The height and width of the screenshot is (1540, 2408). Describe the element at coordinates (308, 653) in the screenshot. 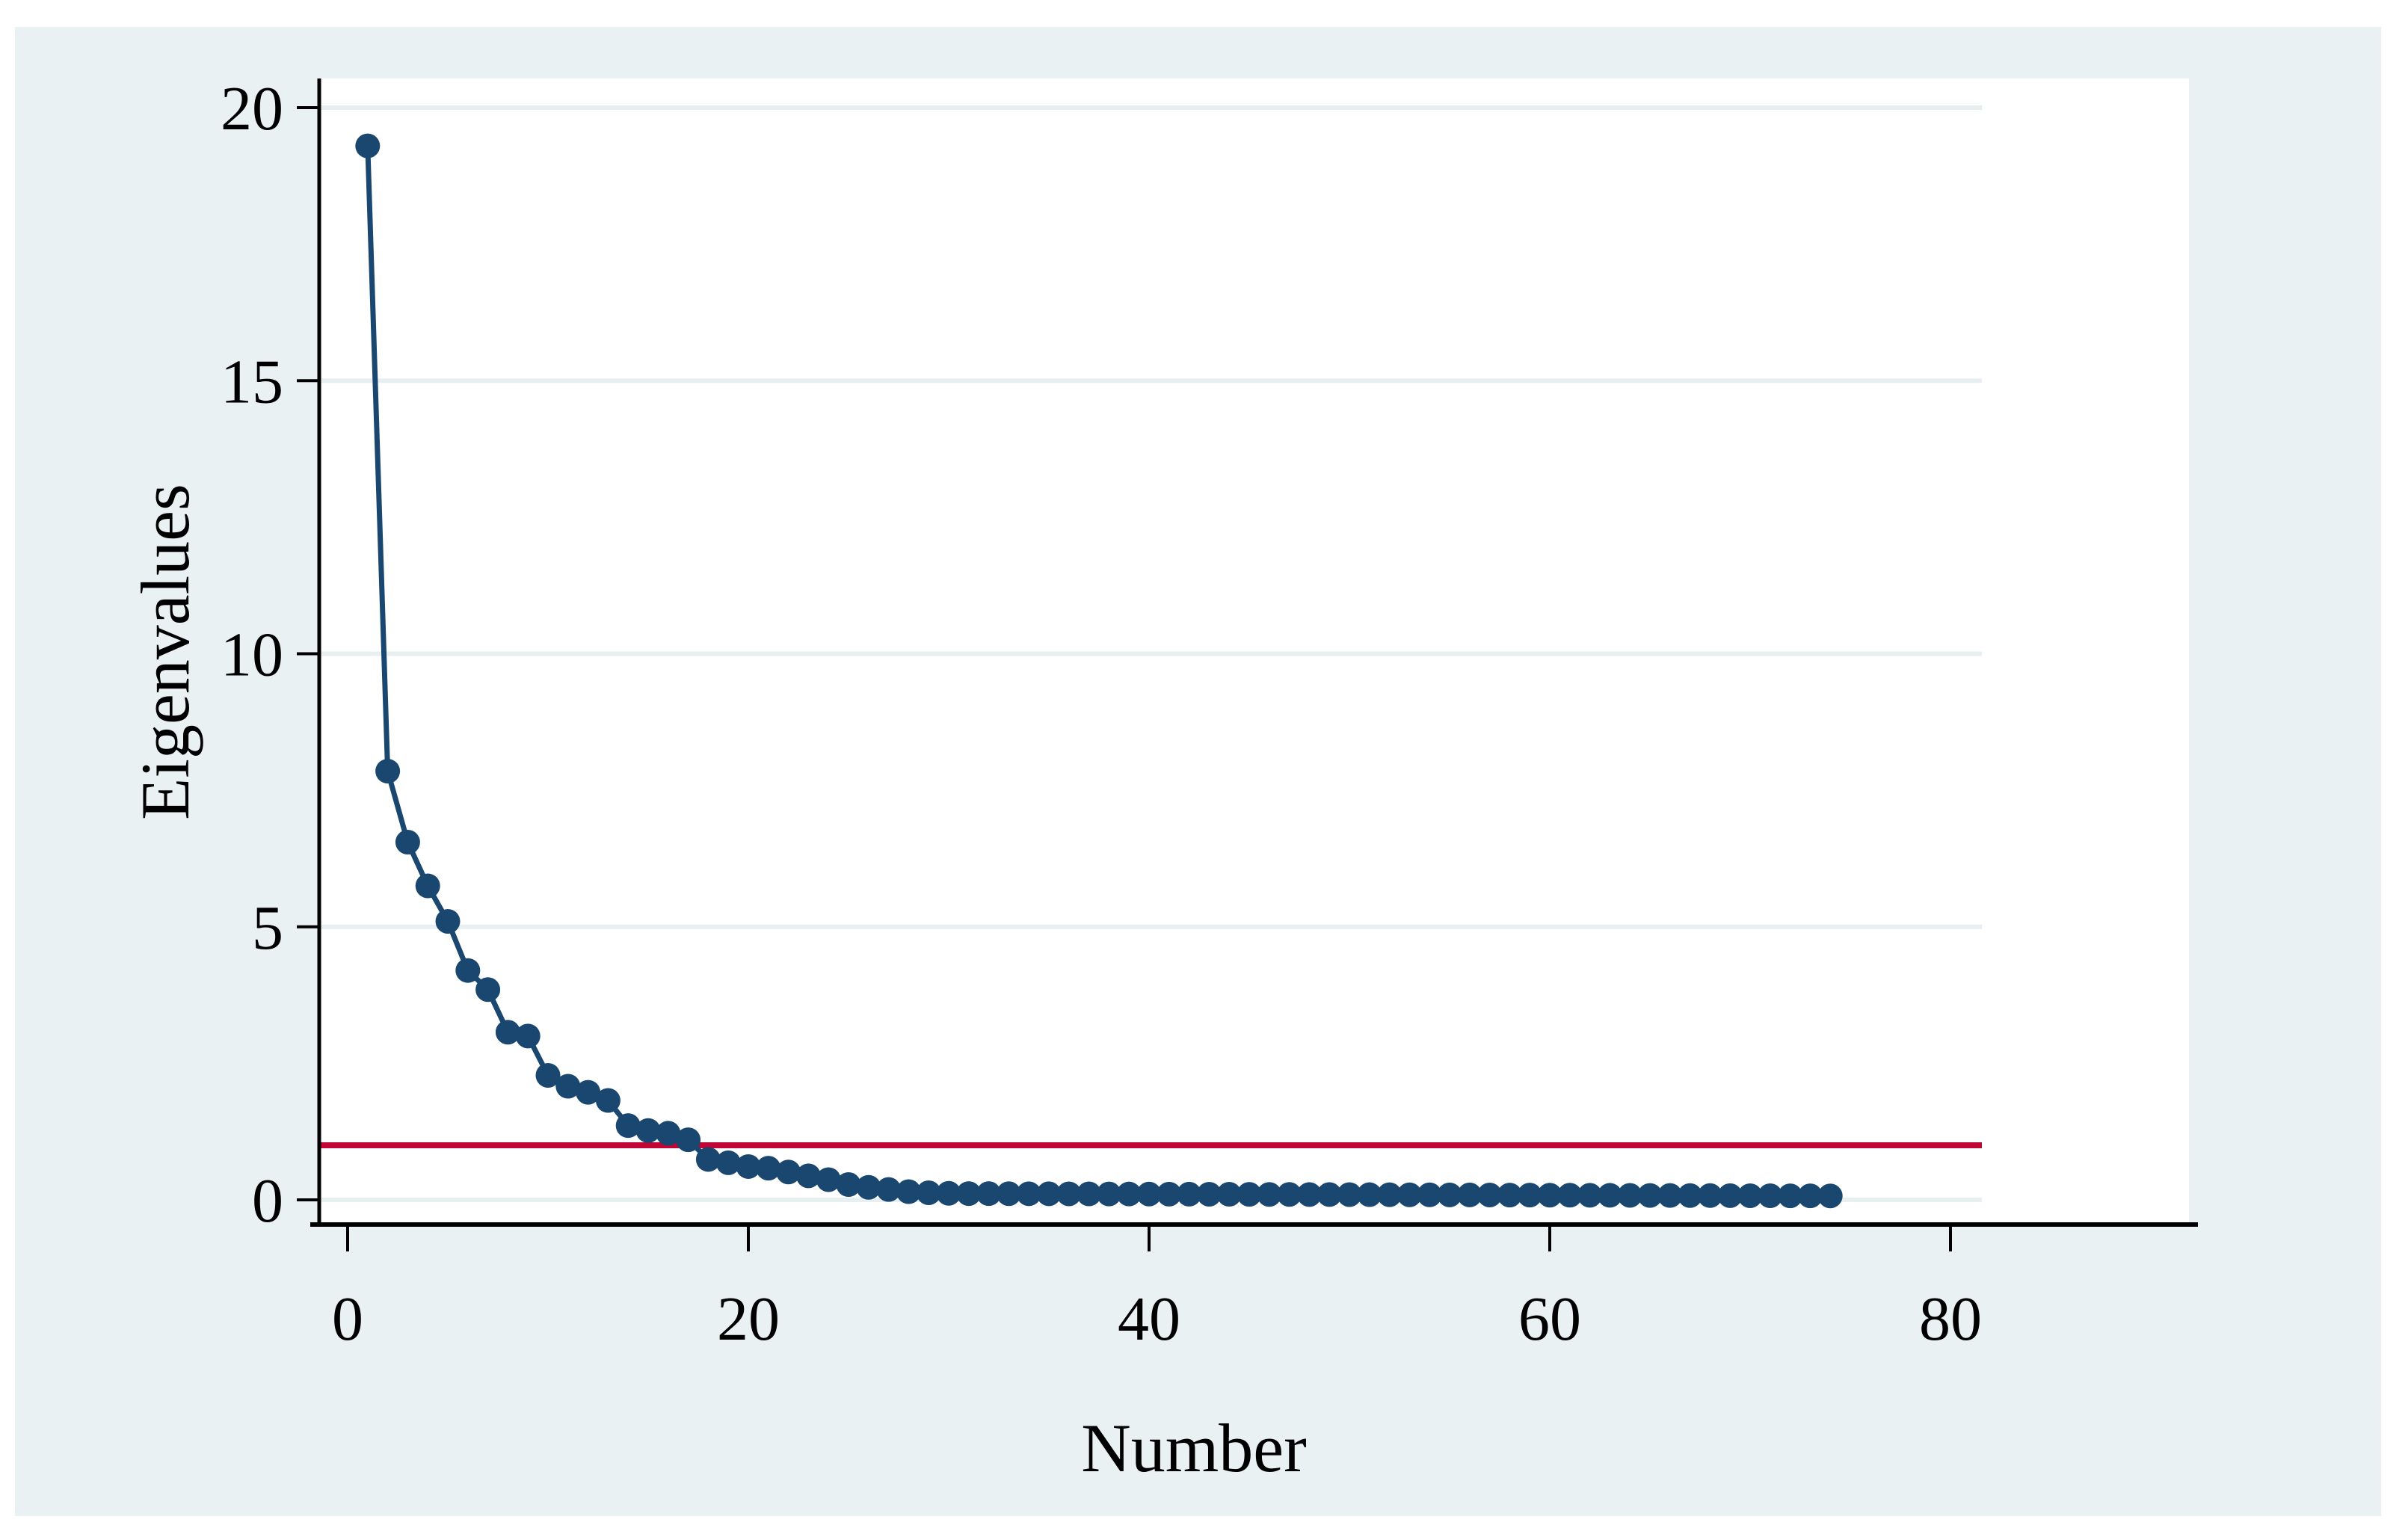

I see `y-axis-ticks` at that location.